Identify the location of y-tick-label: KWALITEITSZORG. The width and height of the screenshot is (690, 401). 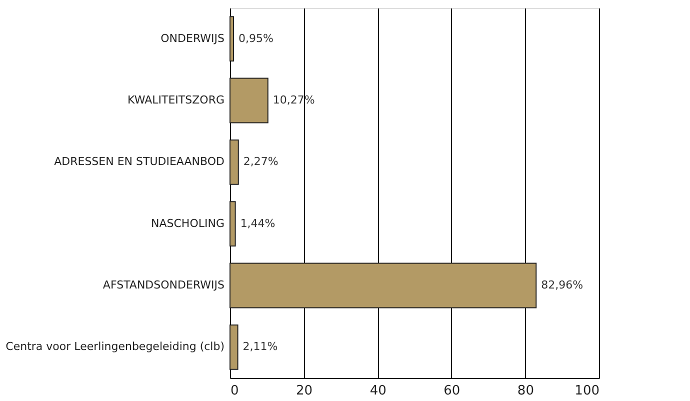
(176, 100).